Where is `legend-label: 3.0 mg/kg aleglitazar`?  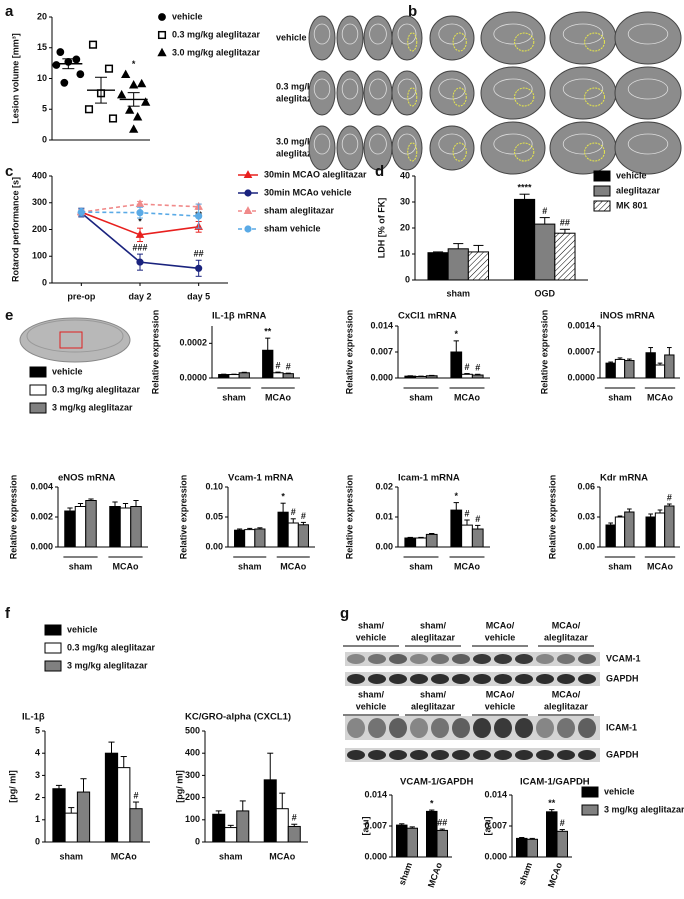
legend-label: 3.0 mg/kg aleglitazar is located at coordinates (216, 52).